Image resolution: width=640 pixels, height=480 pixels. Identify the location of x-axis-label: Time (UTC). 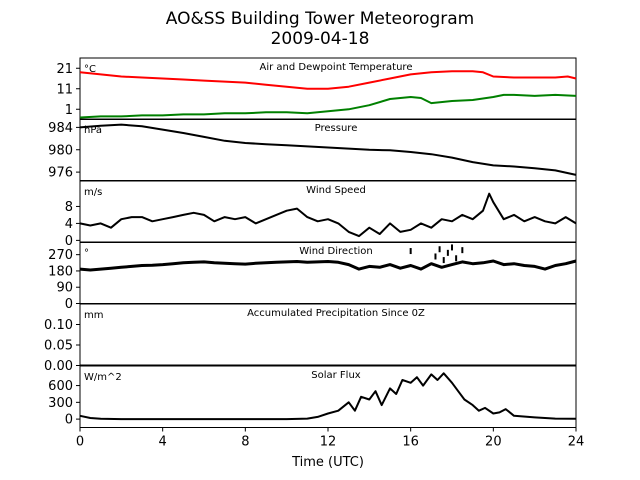
(327, 462).